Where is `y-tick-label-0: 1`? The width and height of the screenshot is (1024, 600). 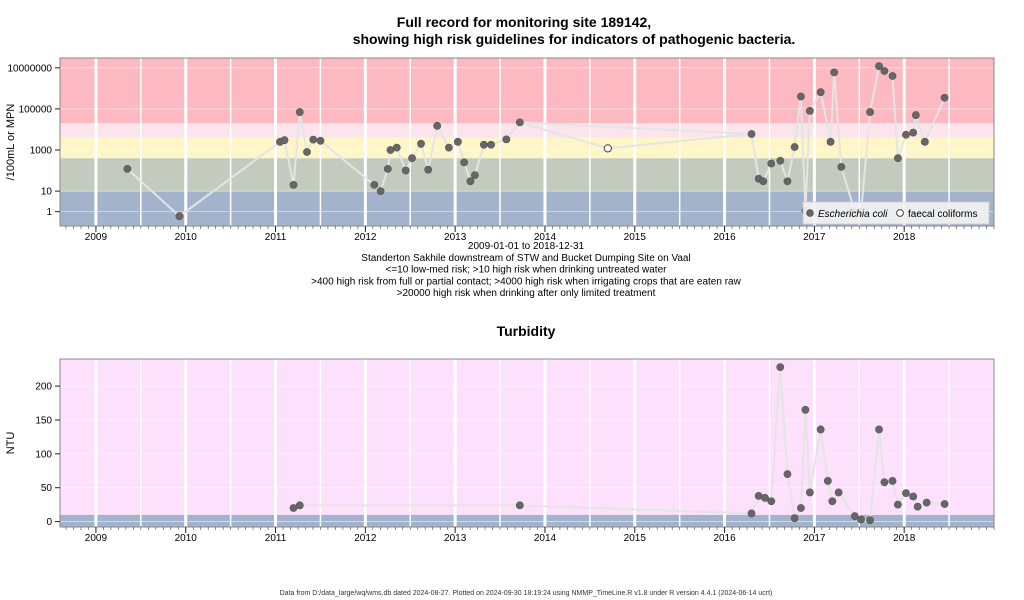 y-tick-label-0: 1 is located at coordinates (49, 212).